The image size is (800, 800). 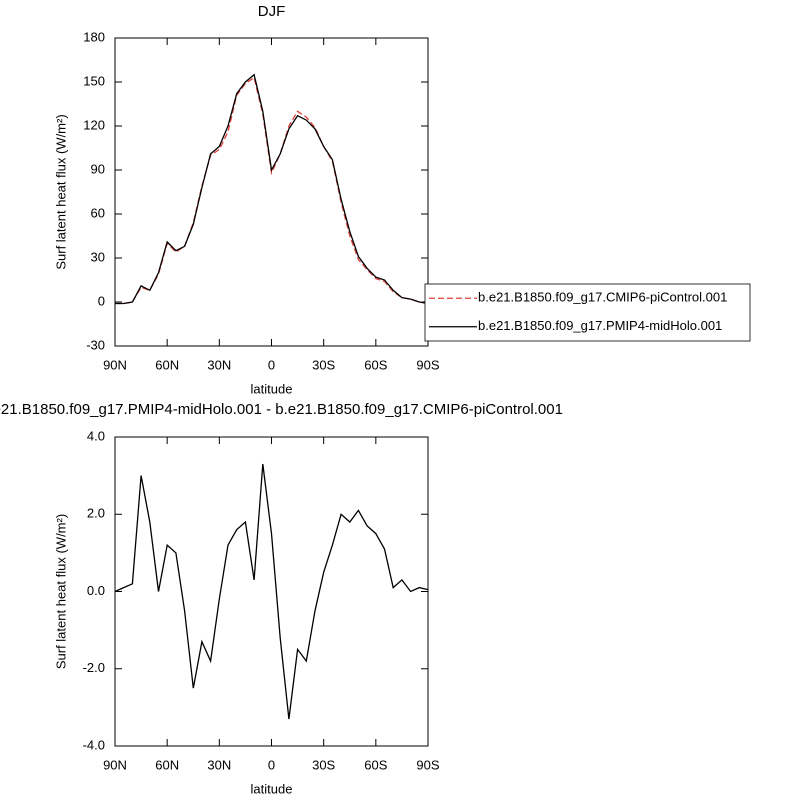 I want to click on y-tick-label: -2.0, so click(x=94, y=667).